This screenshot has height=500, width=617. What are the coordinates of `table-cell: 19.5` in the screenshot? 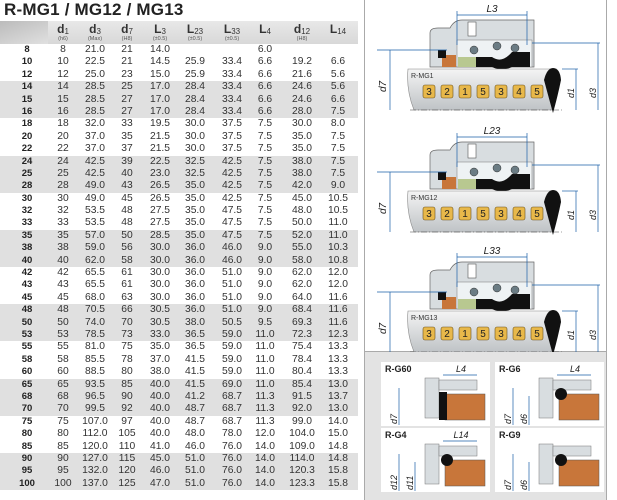 It's located at (160, 124).